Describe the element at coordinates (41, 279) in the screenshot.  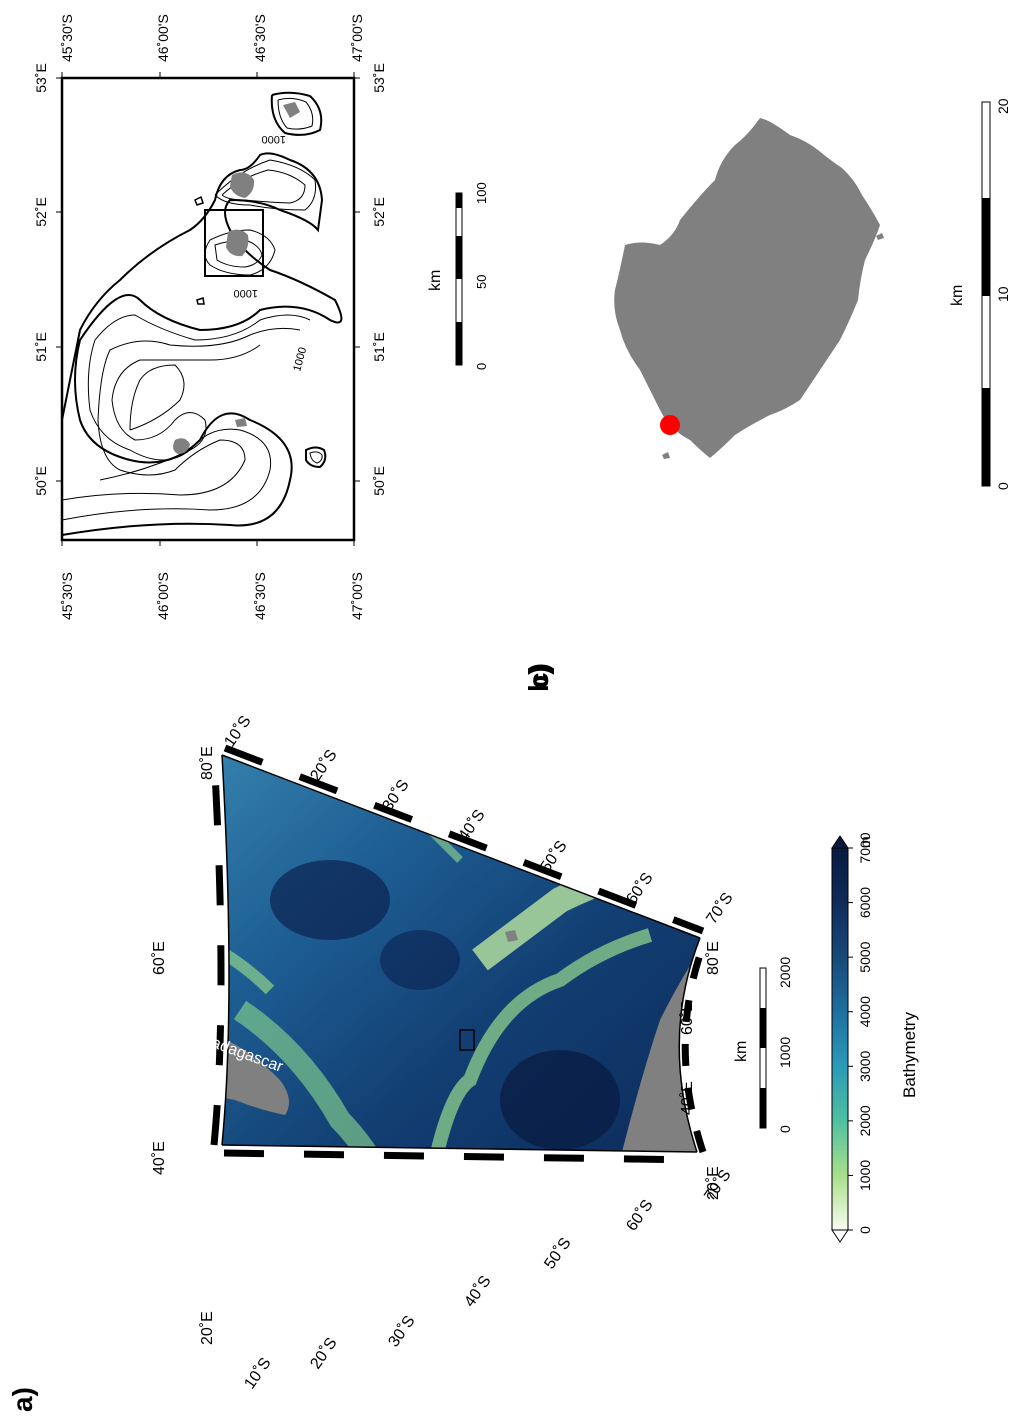
I see `map-b-lon-labels-top: 50˚E 51˚E 52˚E 53˚E` at that location.